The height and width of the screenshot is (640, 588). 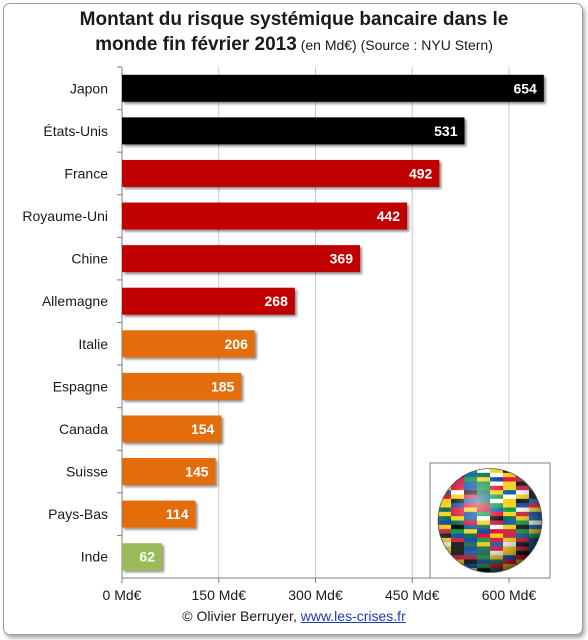 What do you see at coordinates (80, 386) in the screenshot?
I see `category-label: Espagne` at bounding box center [80, 386].